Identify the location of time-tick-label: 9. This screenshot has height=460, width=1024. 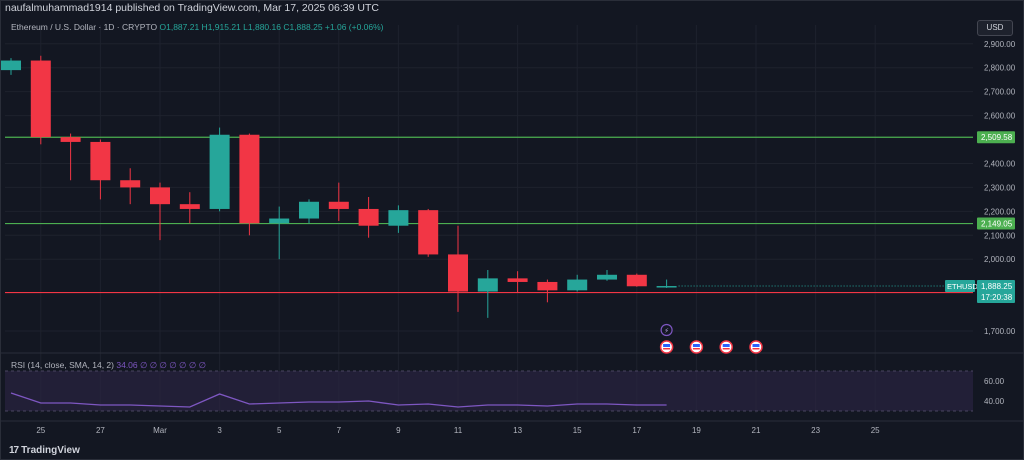
(398, 430).